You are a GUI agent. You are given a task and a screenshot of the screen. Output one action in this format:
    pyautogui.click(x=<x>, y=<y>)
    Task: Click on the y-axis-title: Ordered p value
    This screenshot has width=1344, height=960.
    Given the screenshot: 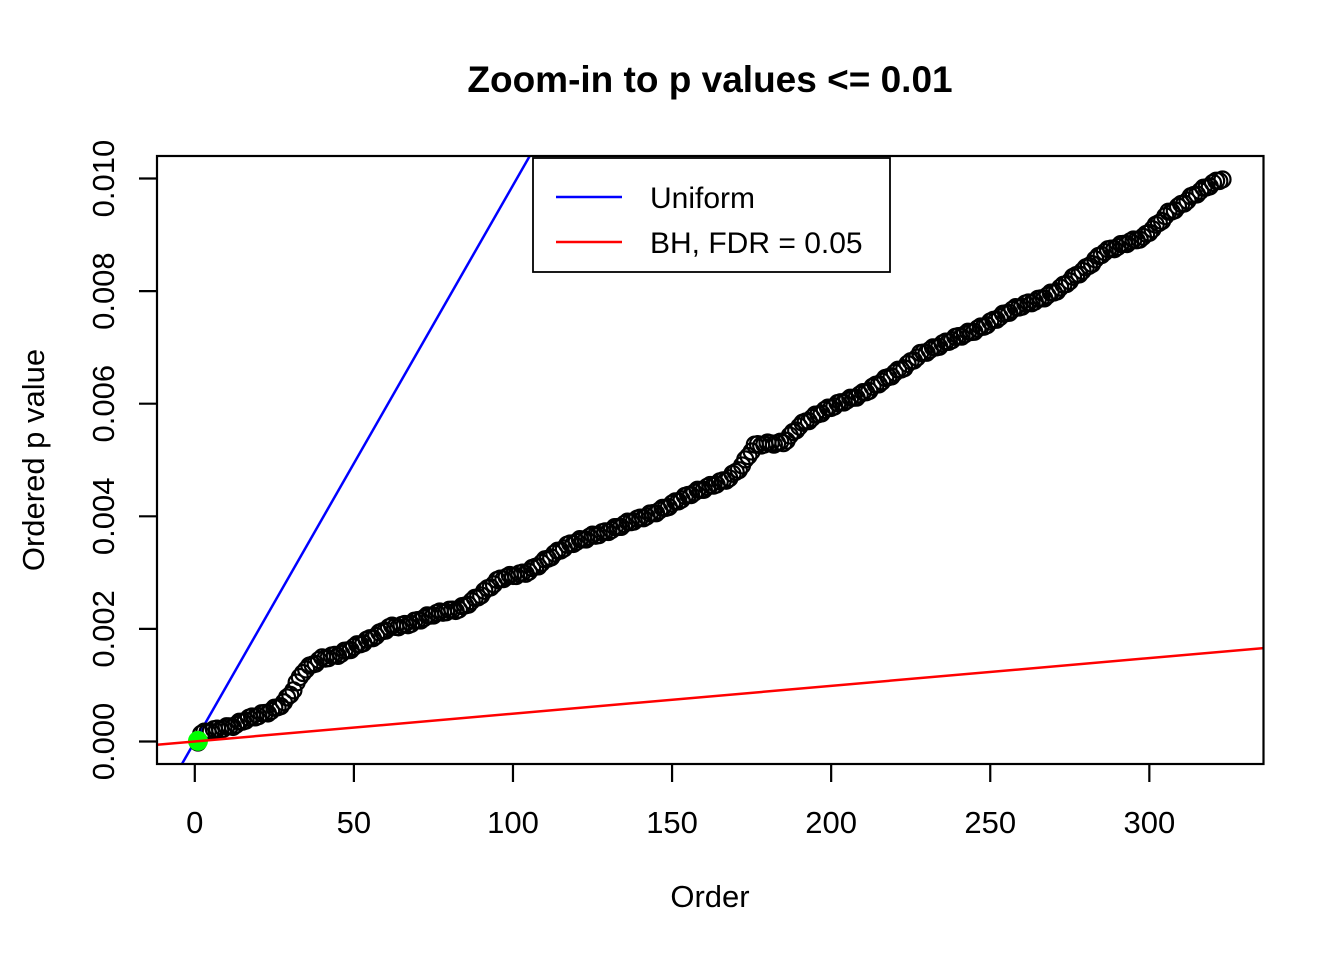 What is the action you would take?
    pyautogui.click(x=33, y=460)
    